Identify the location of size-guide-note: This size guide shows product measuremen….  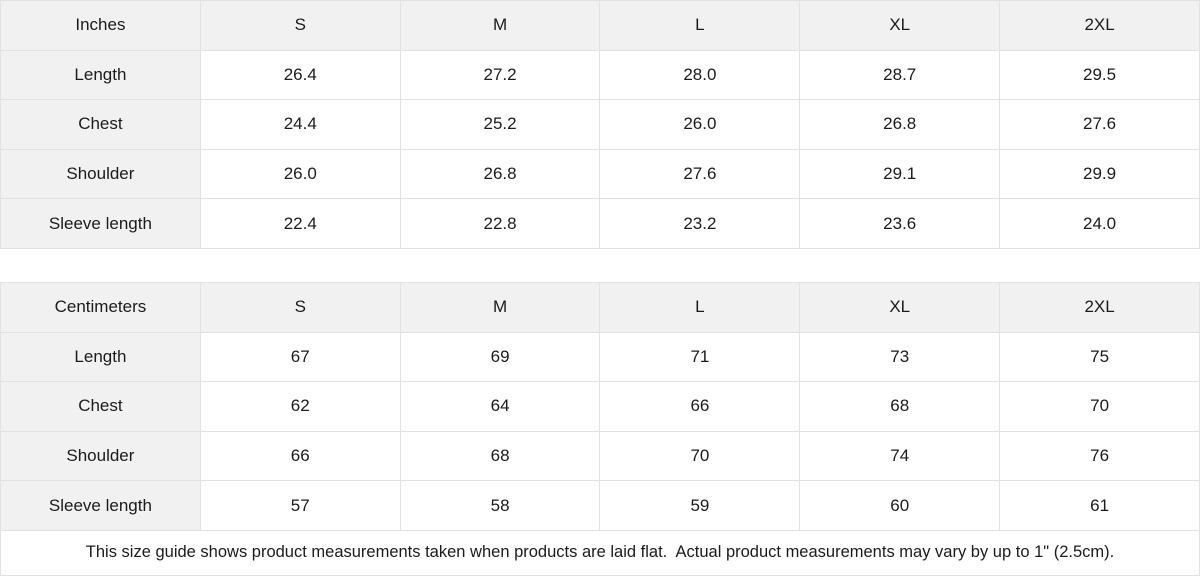
(600, 553).